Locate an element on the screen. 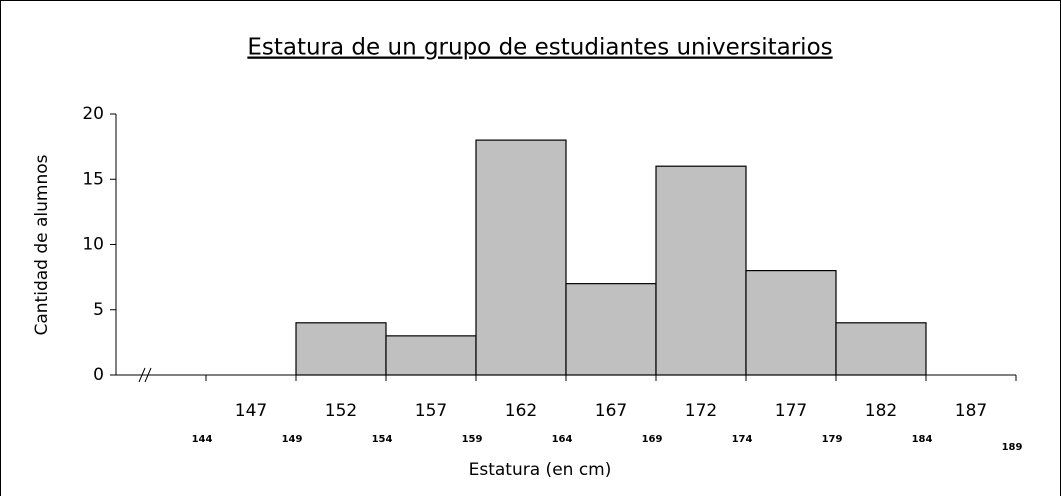 This screenshot has width=1061, height=496. y-tick-label: 15 is located at coordinates (93, 179).